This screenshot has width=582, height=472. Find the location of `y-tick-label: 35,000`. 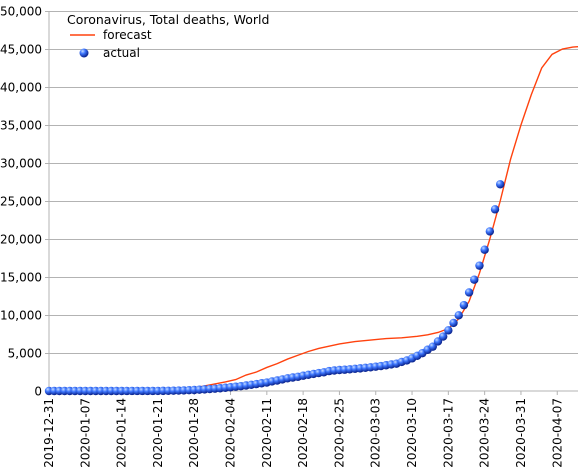

y-tick-label: 35,000 is located at coordinates (21, 126).